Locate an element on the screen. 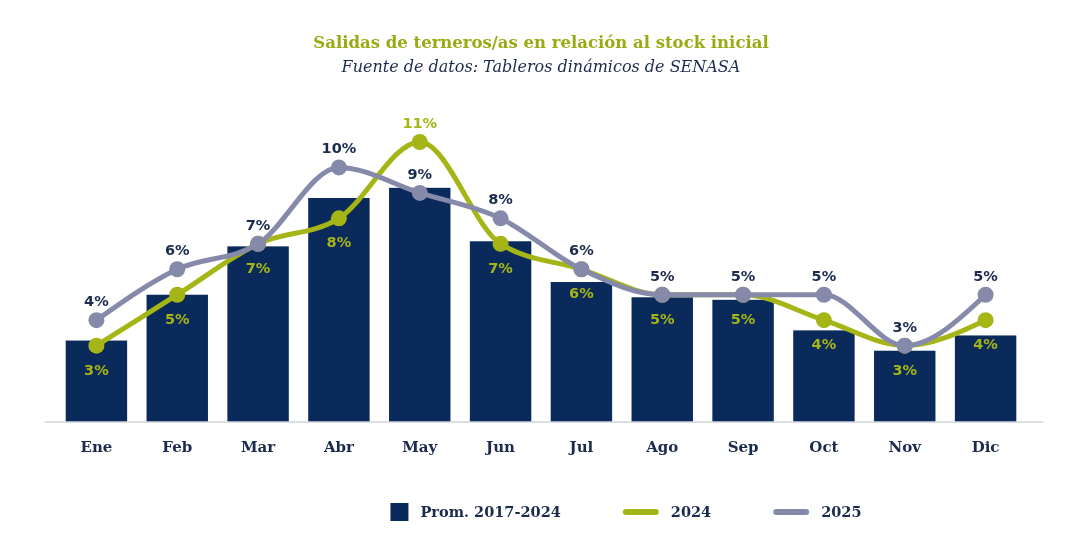 This screenshot has width=1083, height=559. data-label: 11% is located at coordinates (420, 123).